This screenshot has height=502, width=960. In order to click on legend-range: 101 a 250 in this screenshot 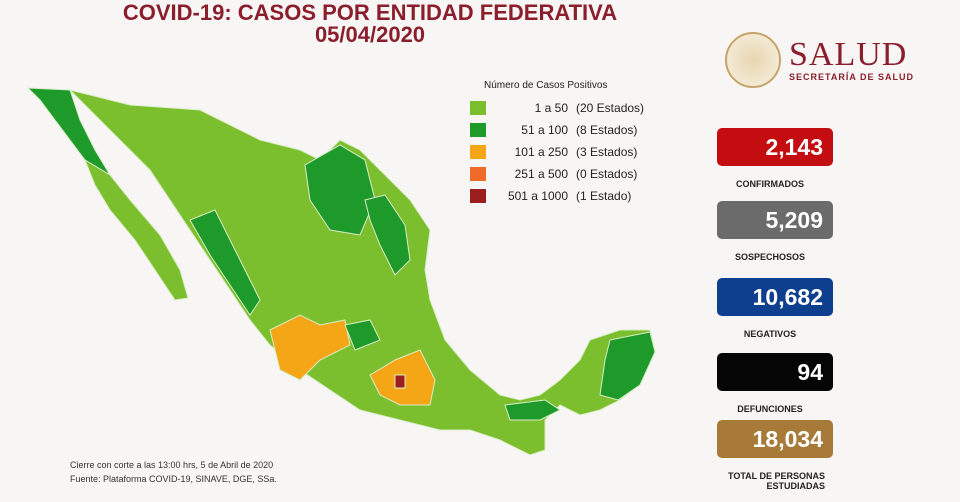, I will do `click(541, 152)`.